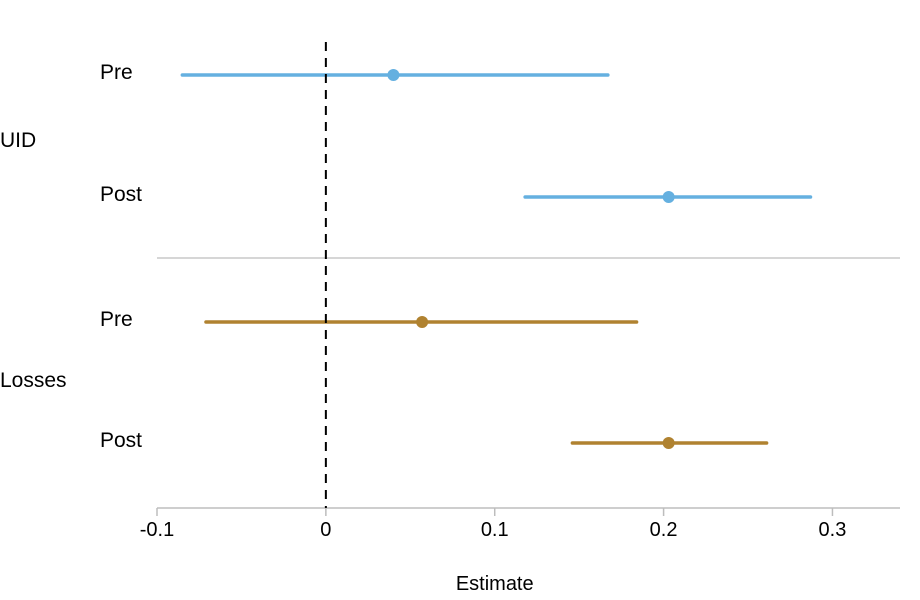  Describe the element at coordinates (495, 584) in the screenshot. I see `x-axis-title: Estimate` at that location.